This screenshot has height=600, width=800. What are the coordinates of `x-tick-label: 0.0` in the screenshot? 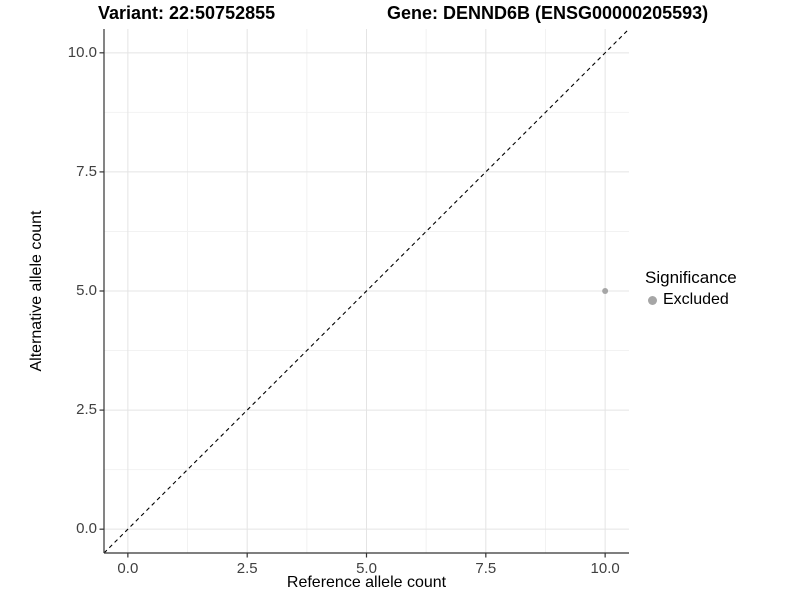 It's located at (128, 568).